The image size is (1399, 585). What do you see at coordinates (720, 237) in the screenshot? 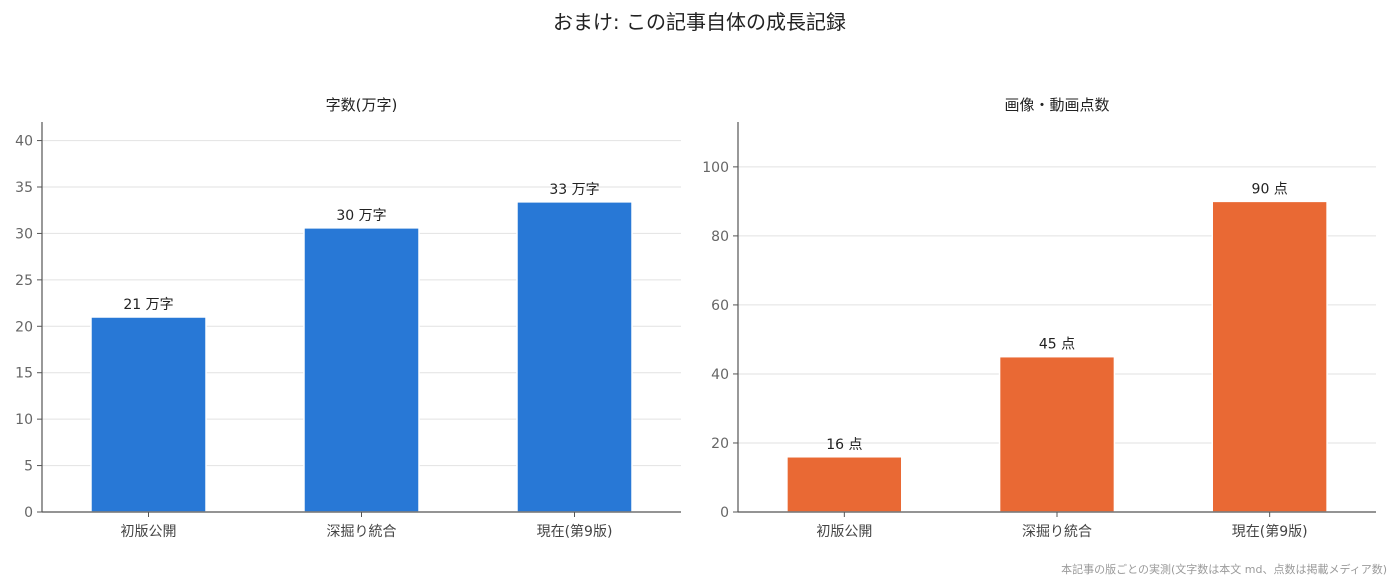
I see `y-tick-label: 80` at bounding box center [720, 237].